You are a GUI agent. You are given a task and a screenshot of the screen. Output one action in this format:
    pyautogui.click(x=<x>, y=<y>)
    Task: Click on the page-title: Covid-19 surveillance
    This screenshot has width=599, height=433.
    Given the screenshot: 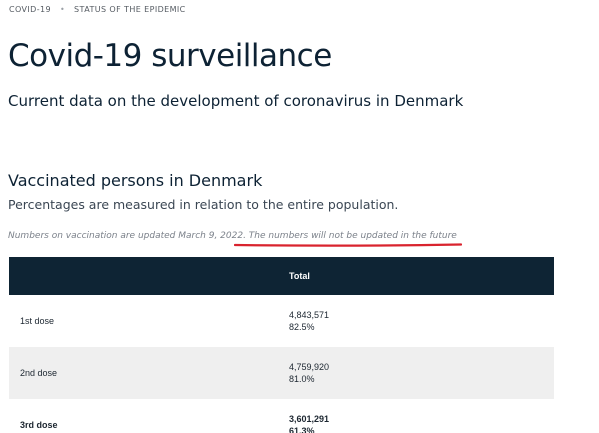 What is the action you would take?
    pyautogui.click(x=170, y=56)
    